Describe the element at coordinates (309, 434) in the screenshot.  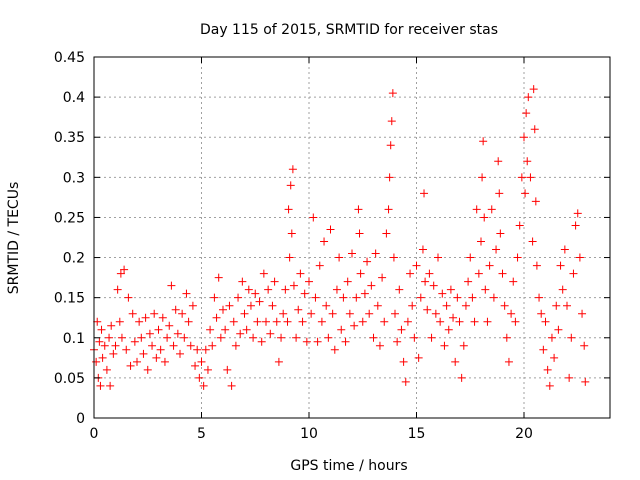
I see `x-tick-label: 10` at that location.